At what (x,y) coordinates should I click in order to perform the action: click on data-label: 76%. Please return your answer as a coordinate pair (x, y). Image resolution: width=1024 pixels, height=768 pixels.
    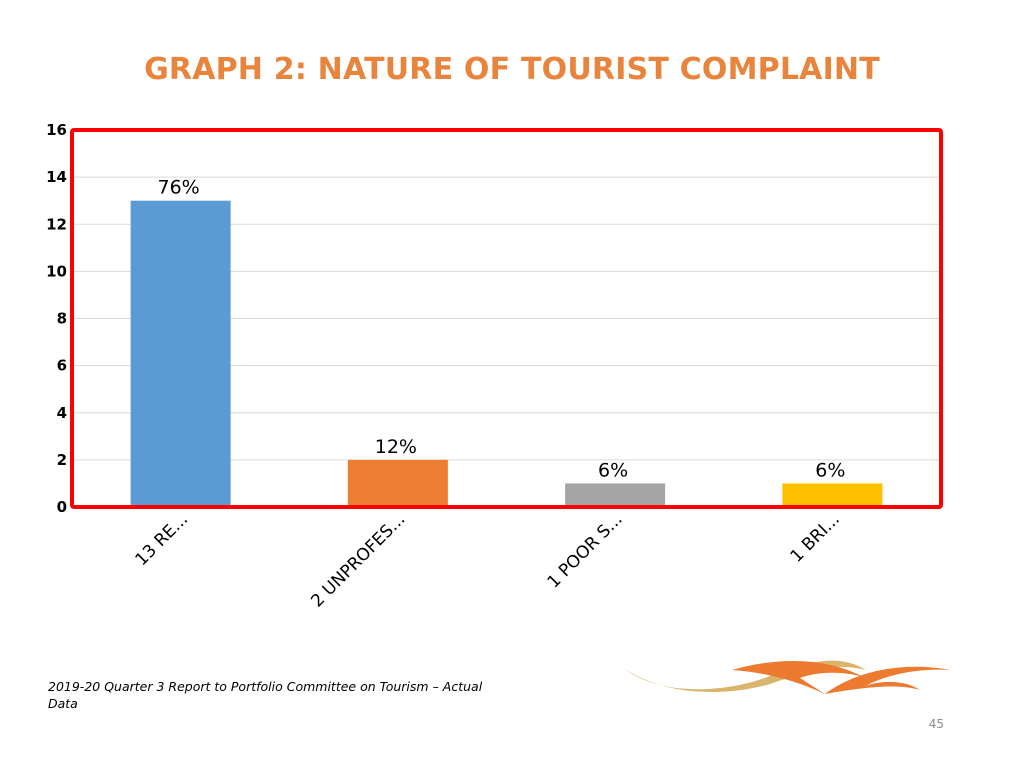
    Looking at the image, I should click on (179, 188).